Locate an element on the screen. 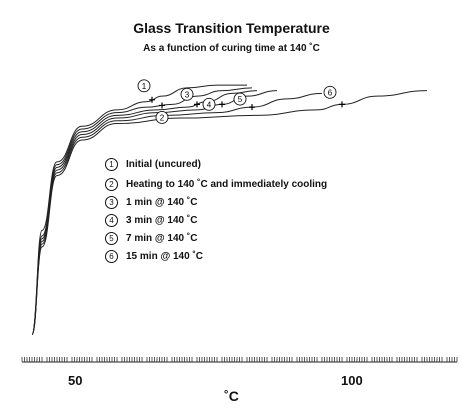  legend-marker-6: 6 is located at coordinates (111, 256).